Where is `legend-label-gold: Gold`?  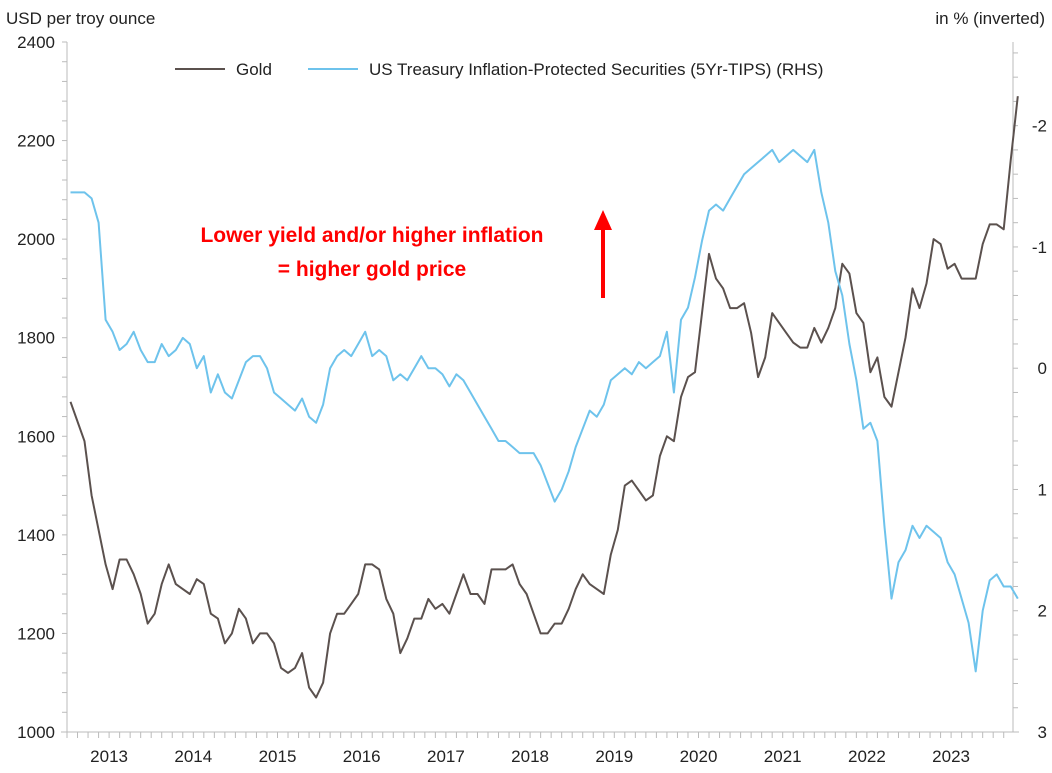
legend-label-gold: Gold is located at coordinates (254, 69).